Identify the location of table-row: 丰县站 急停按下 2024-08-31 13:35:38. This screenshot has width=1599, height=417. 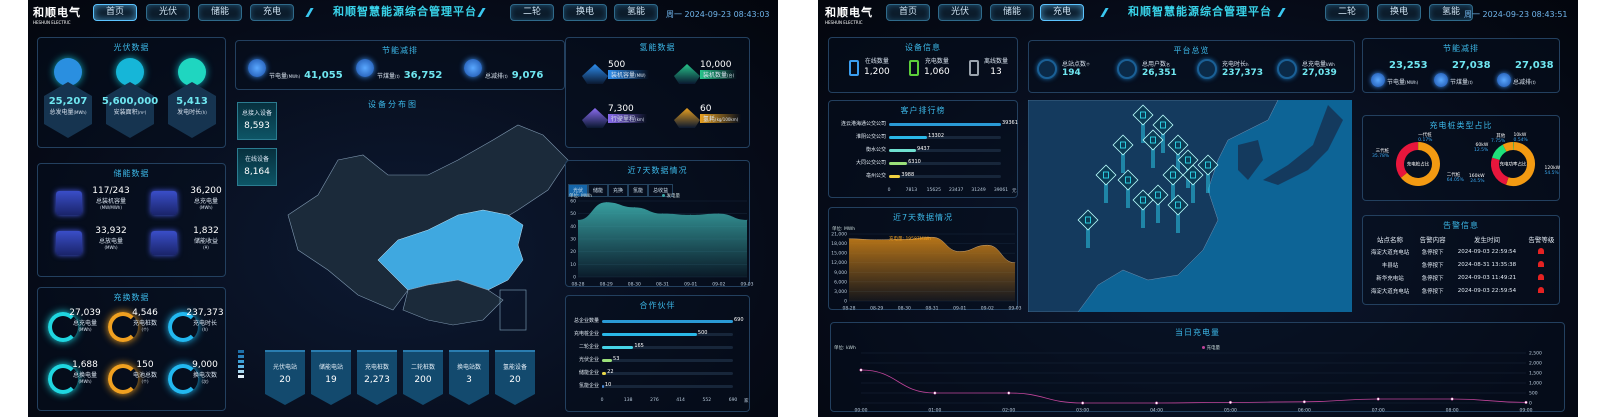
(1462, 264).